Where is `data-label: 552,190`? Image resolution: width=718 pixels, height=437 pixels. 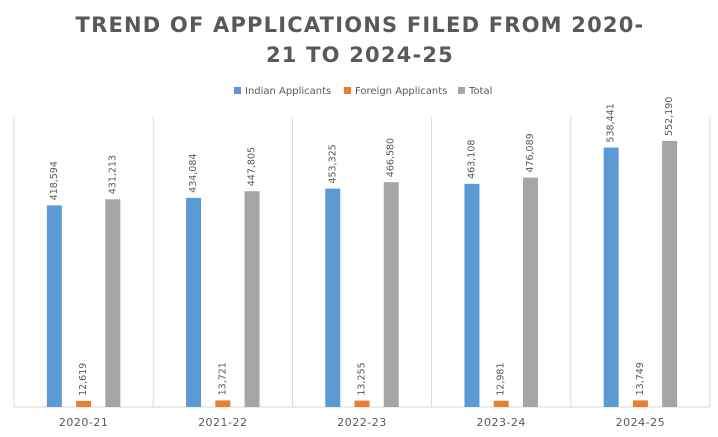
data-label: 552,190 is located at coordinates (669, 116).